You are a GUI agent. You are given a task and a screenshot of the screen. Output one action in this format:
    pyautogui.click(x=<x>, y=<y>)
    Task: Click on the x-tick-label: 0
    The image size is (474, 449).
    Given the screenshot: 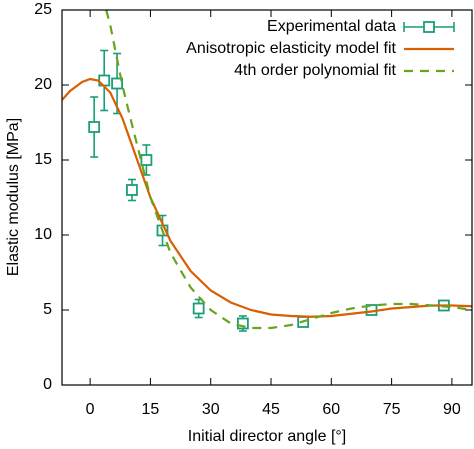 What is the action you would take?
    pyautogui.click(x=90, y=409)
    